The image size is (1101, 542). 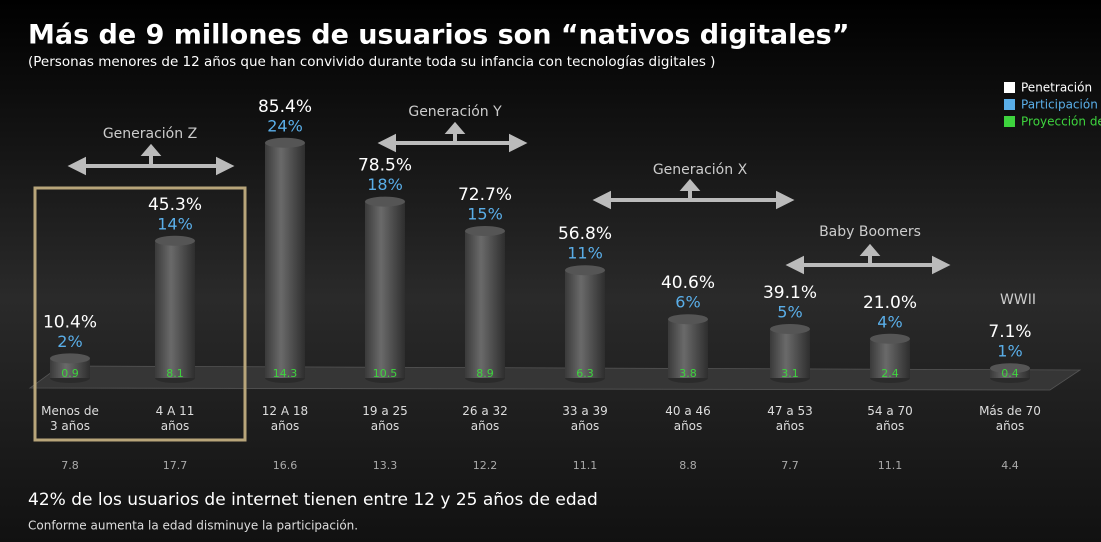 I want to click on participation-label: 1%, so click(x=1009, y=351).